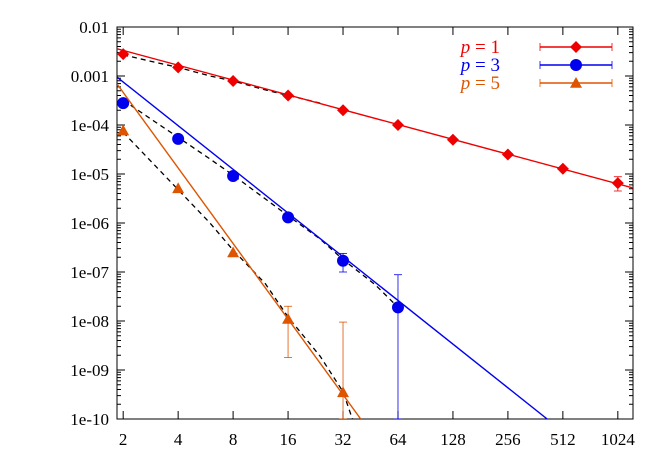 Image resolution: width=664 pixels, height=465 pixels. What do you see at coordinates (89, 321) in the screenshot?
I see `y-tick-label: 1e-08` at bounding box center [89, 321].